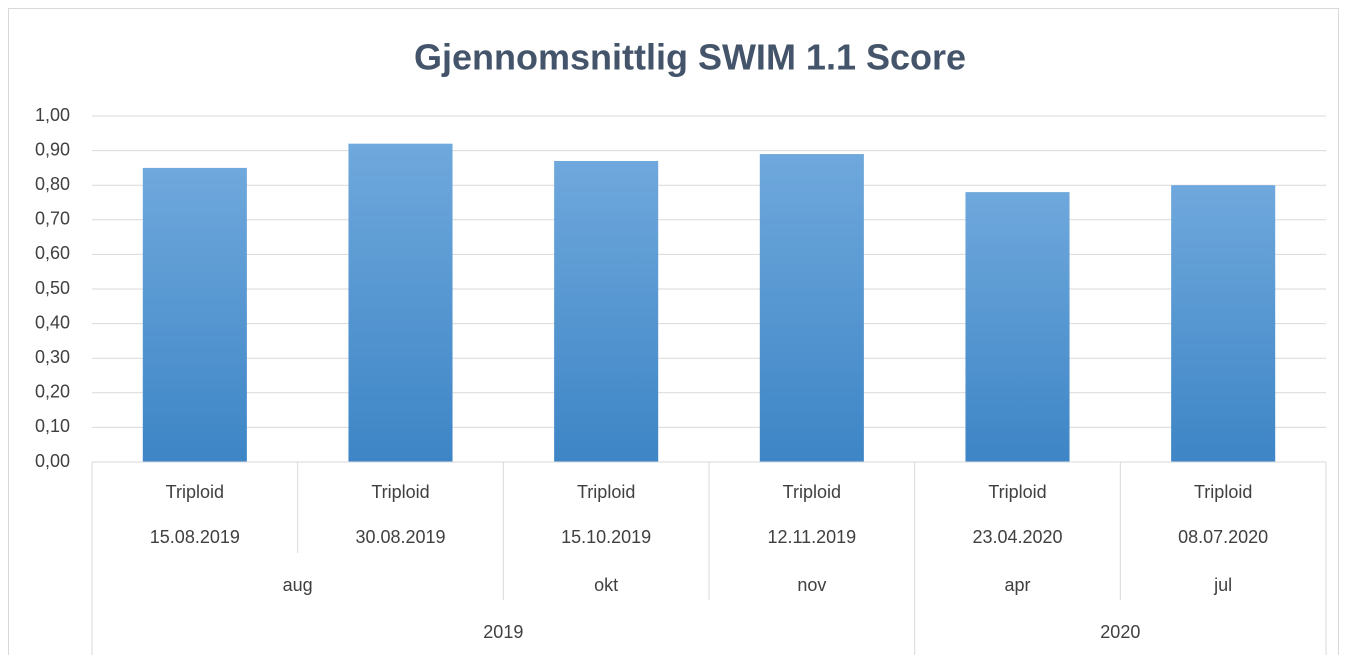 The image size is (1347, 660). I want to click on y-tick-label: 0,70, so click(52, 219).